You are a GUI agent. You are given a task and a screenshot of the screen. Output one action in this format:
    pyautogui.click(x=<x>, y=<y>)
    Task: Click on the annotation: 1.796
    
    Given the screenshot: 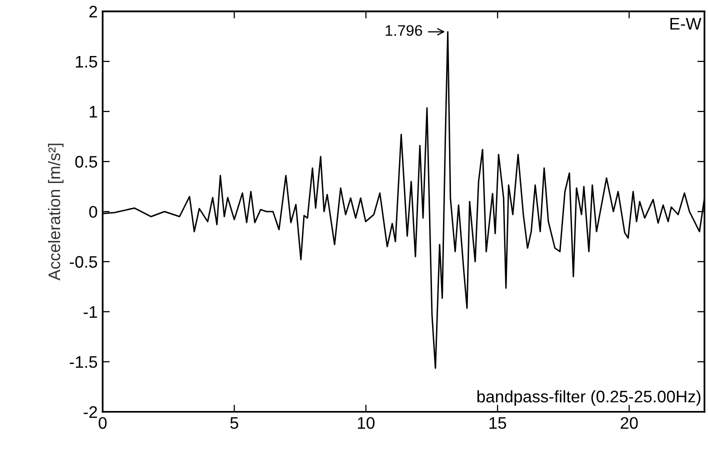 What is the action you would take?
    pyautogui.click(x=404, y=30)
    